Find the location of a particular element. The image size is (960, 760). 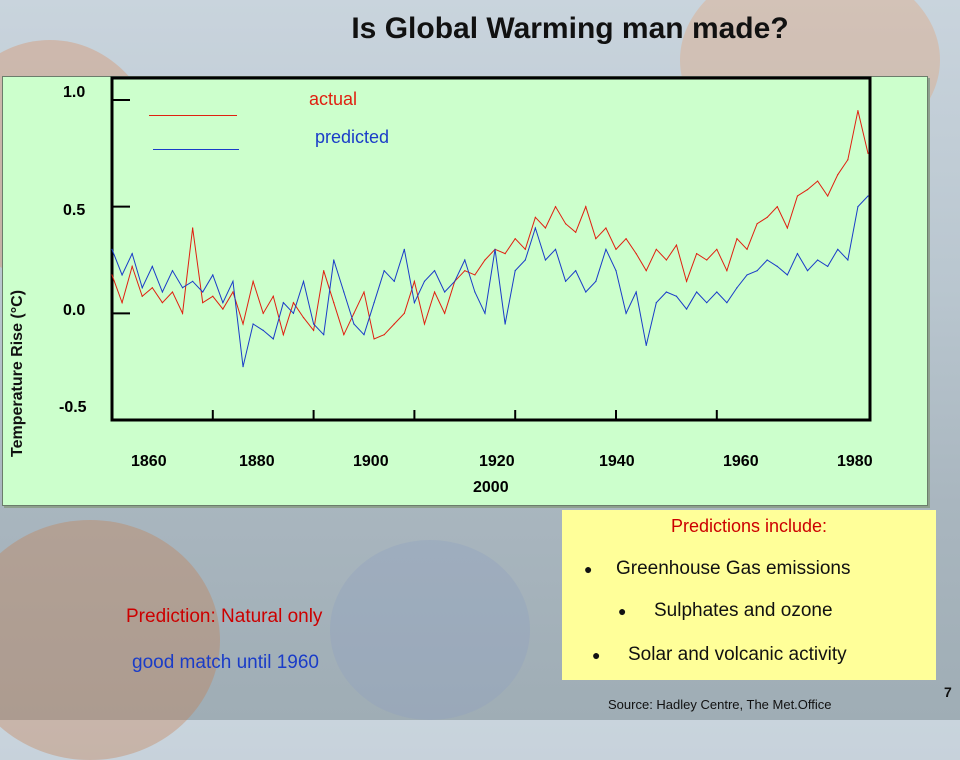

x-tick-label: 1960 is located at coordinates (741, 461).